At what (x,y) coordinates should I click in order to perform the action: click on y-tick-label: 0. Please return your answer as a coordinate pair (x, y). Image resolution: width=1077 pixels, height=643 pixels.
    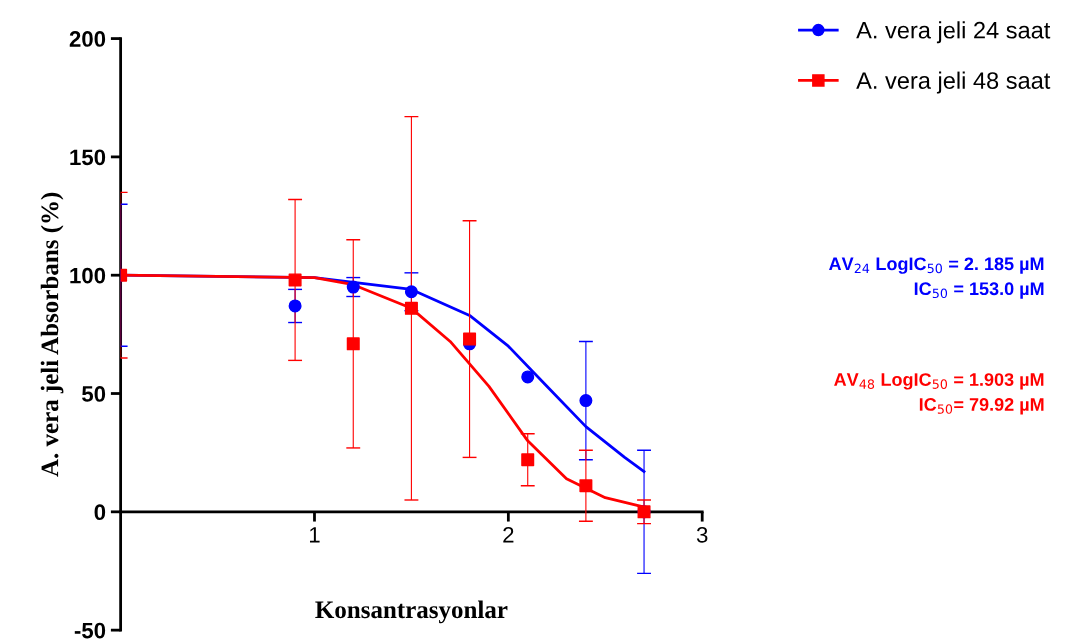
    Looking at the image, I should click on (100, 512).